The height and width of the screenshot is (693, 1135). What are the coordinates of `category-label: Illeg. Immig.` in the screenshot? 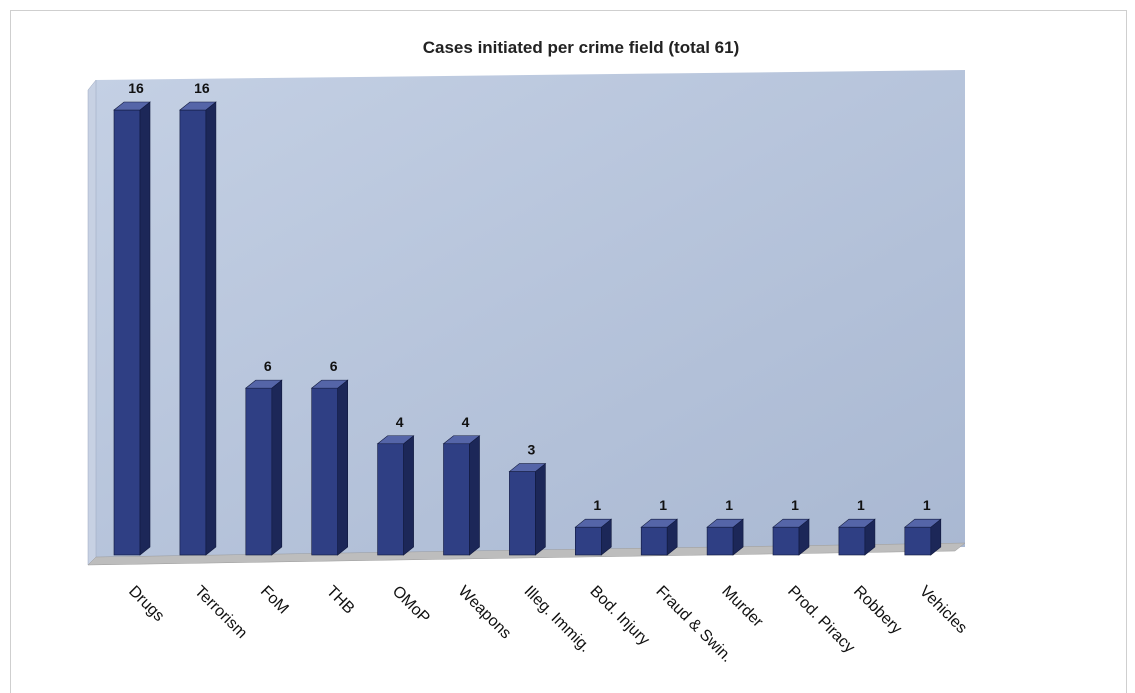 It's located at (557, 619).